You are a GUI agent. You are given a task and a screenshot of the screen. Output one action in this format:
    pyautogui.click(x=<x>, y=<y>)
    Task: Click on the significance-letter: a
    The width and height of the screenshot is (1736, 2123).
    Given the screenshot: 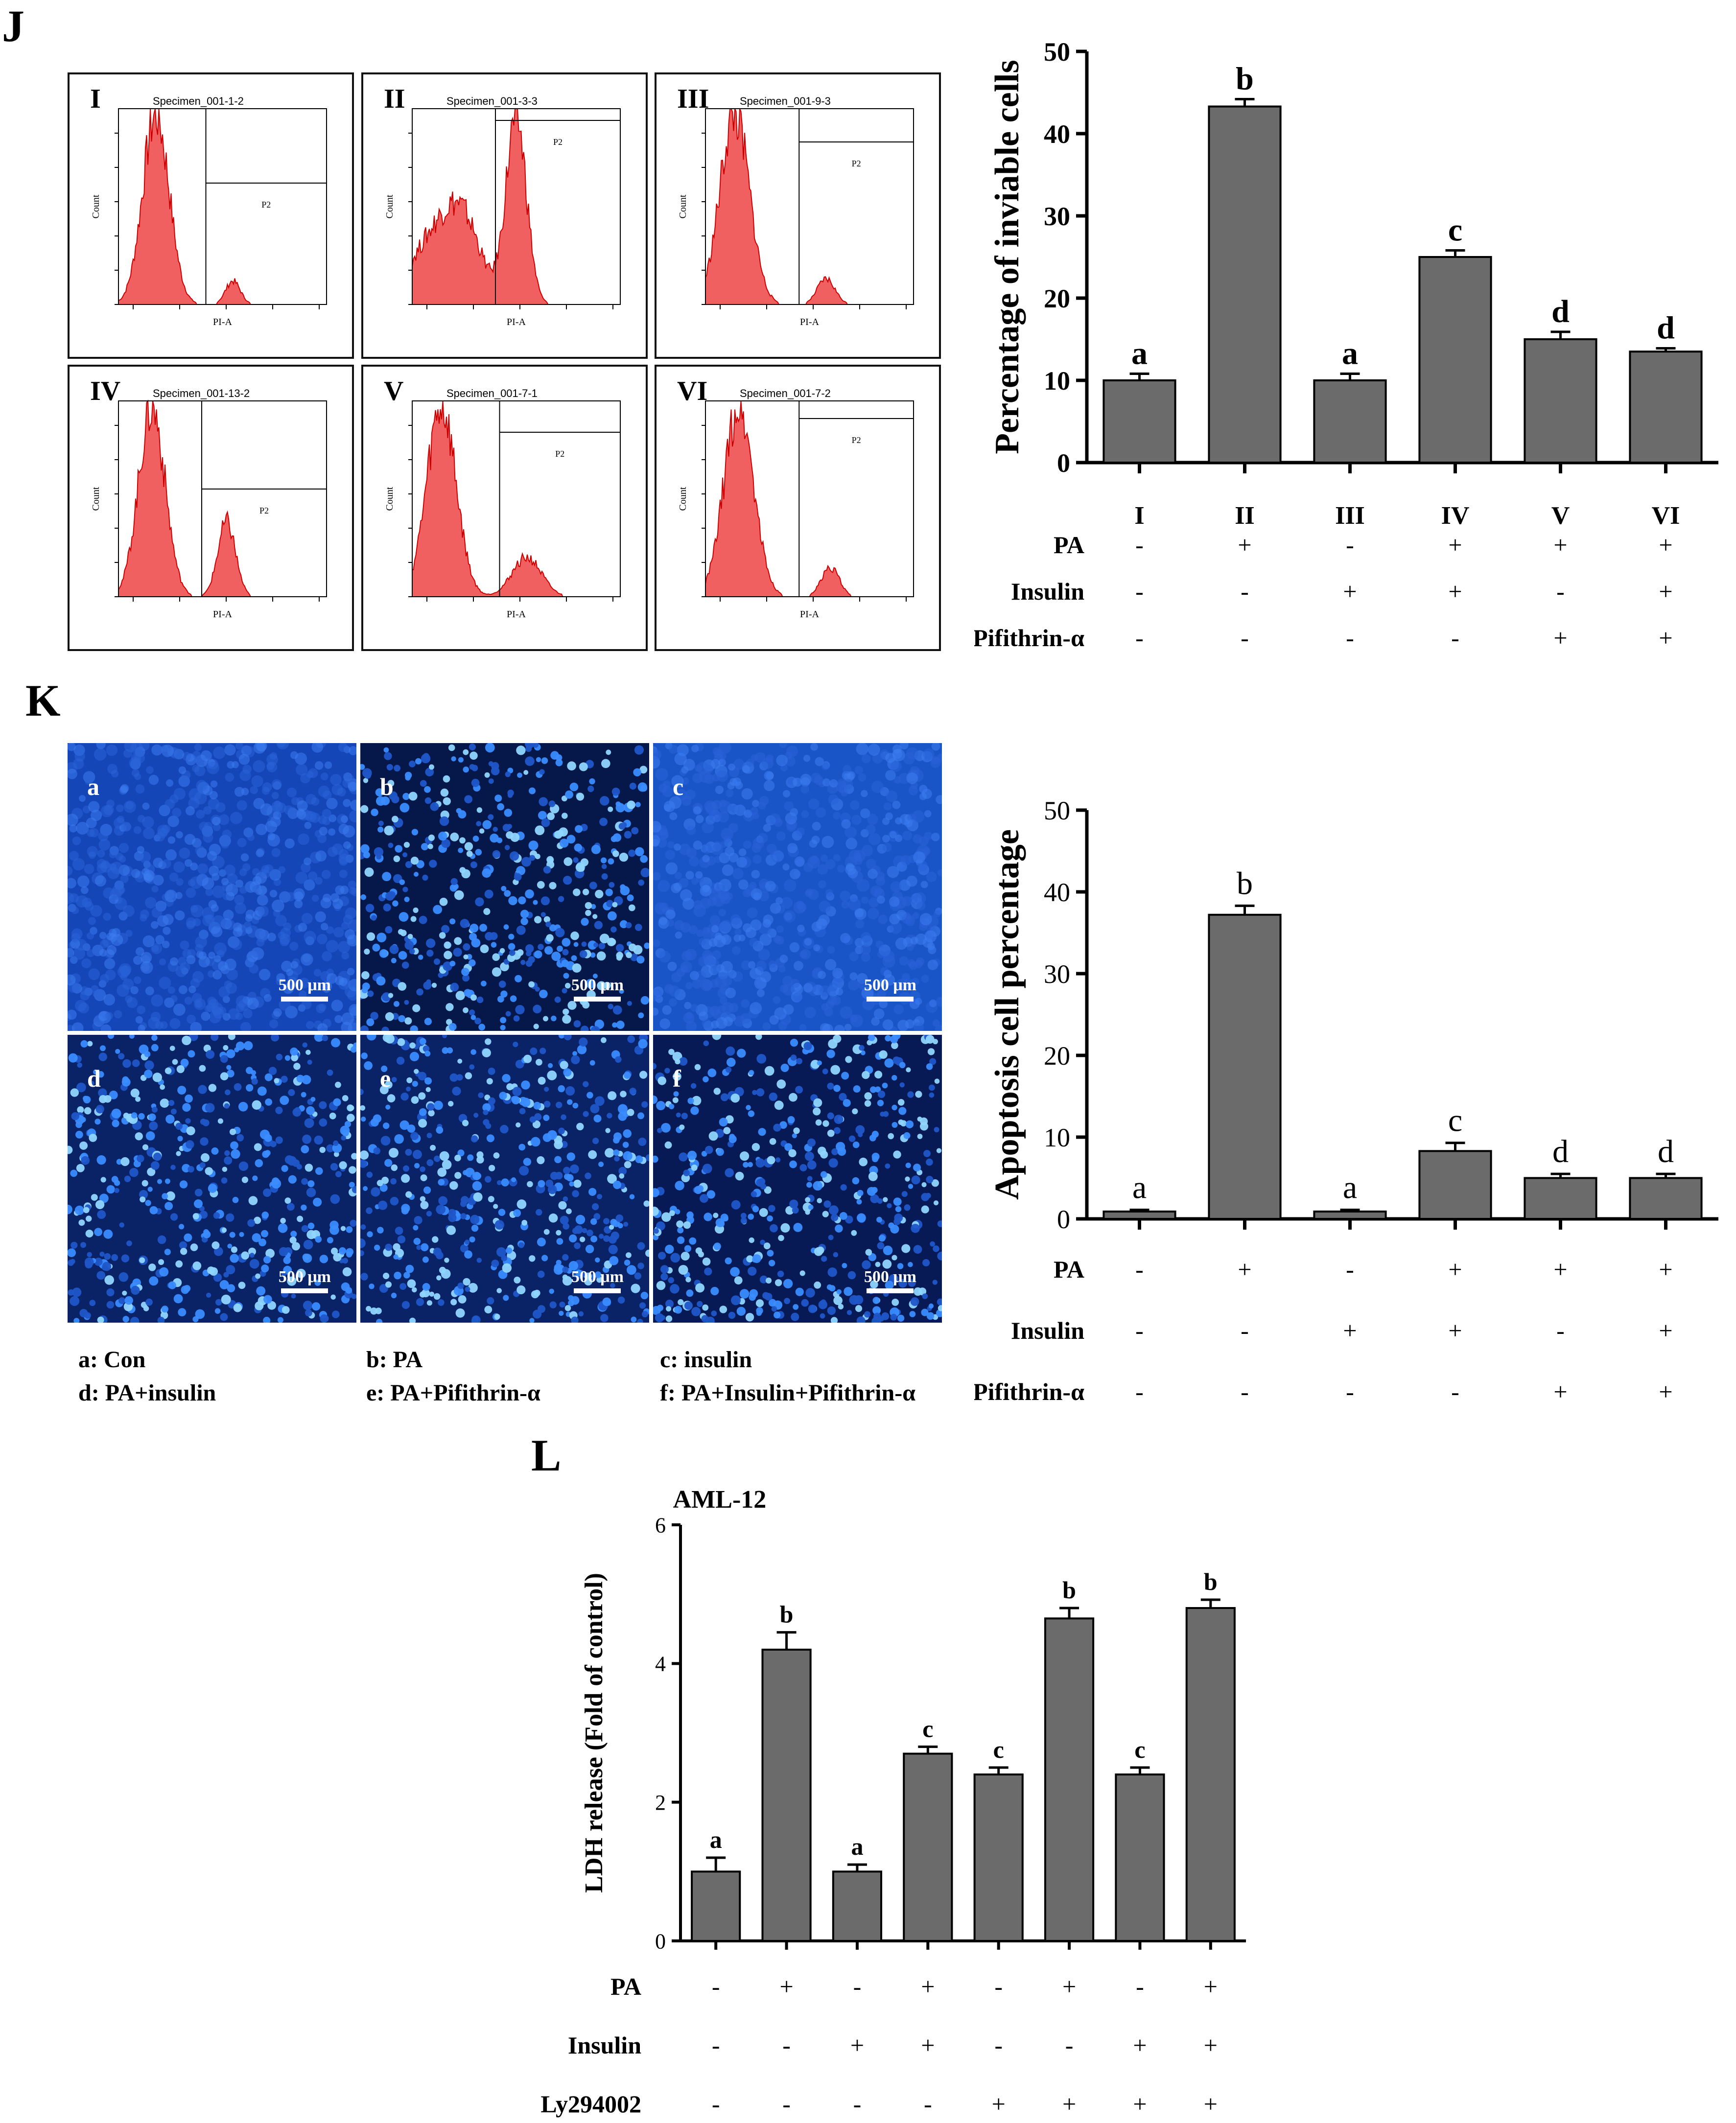 What is the action you would take?
    pyautogui.click(x=716, y=1839)
    